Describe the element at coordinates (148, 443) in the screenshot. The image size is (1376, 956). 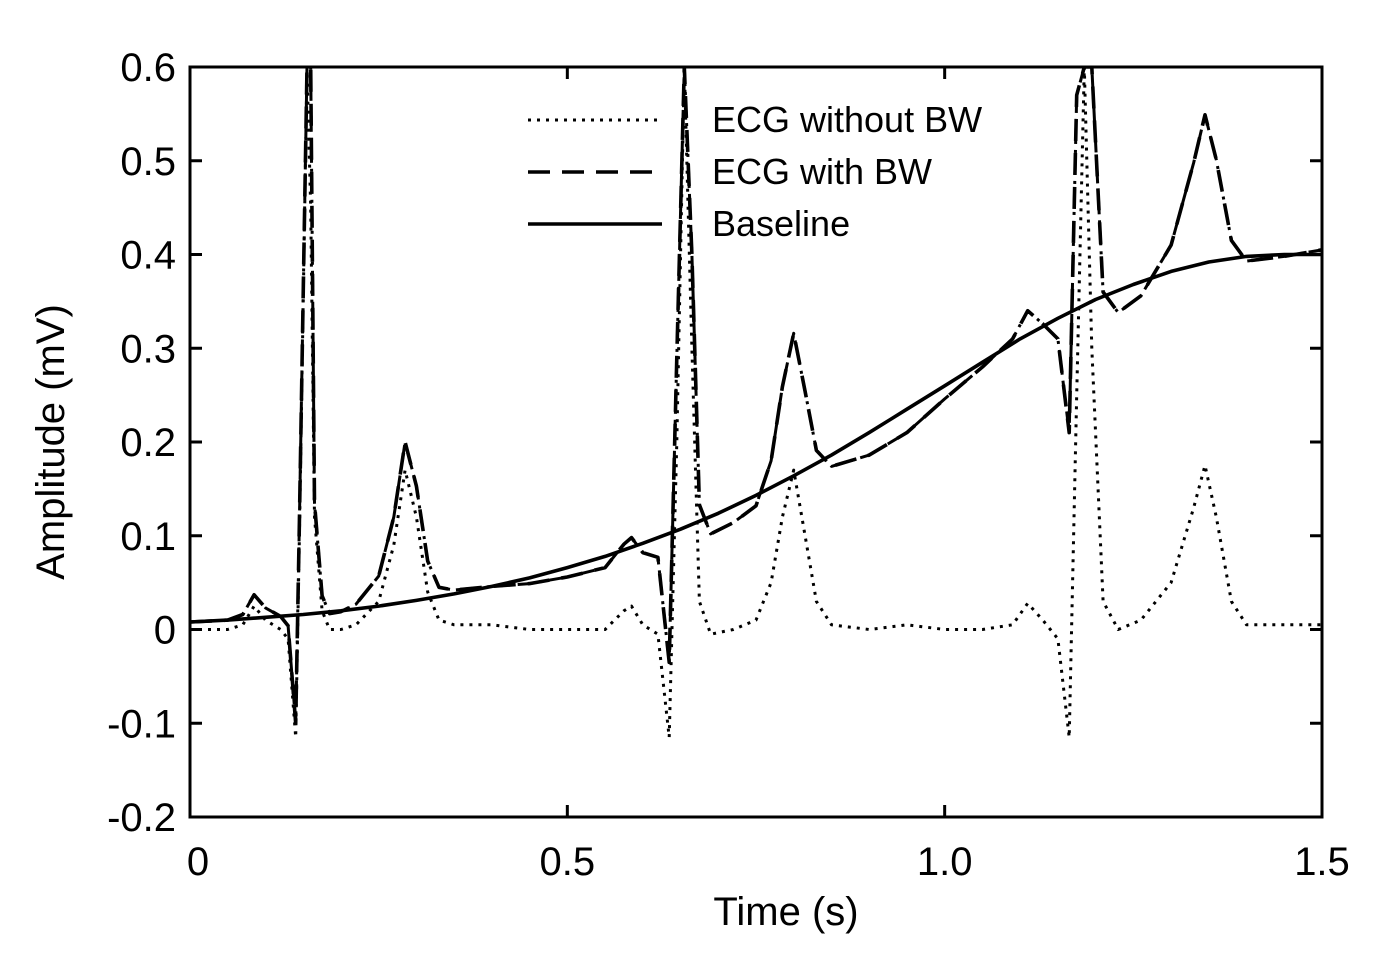
I see `y-tick-label: 0.2` at that location.